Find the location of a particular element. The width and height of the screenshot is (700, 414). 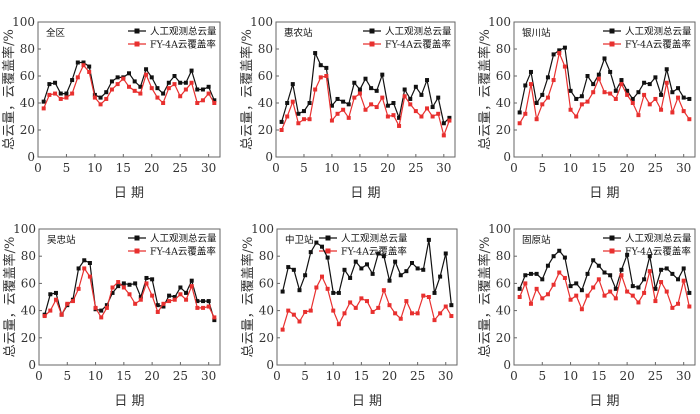

panel-title: 惠农站 is located at coordinates (298, 33).